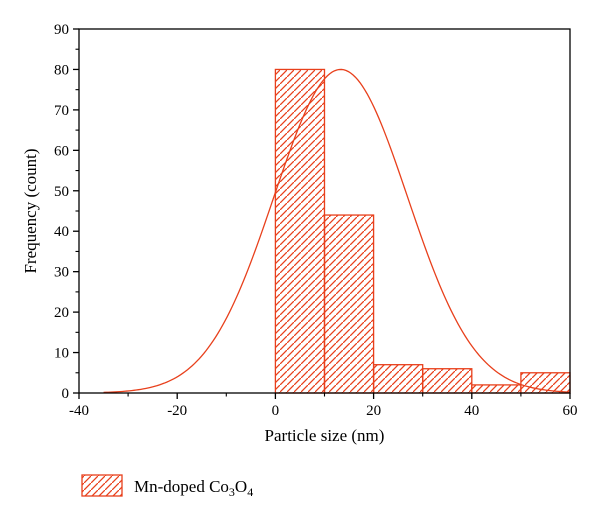 The height and width of the screenshot is (517, 600). Describe the element at coordinates (61, 273) in the screenshot. I see `y-tick-label: 30` at that location.